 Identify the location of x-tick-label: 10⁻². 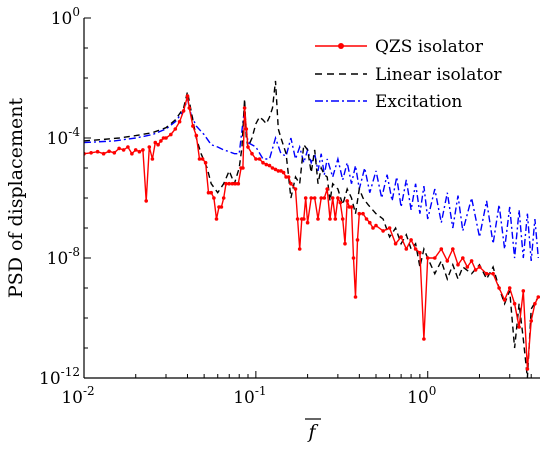
(77, 396).